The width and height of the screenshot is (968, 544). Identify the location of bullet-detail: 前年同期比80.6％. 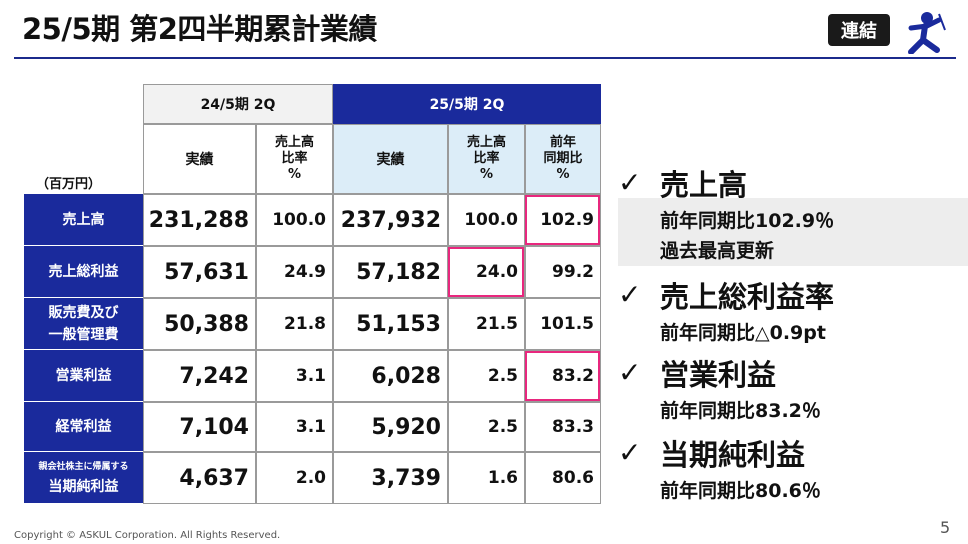
(740, 491).